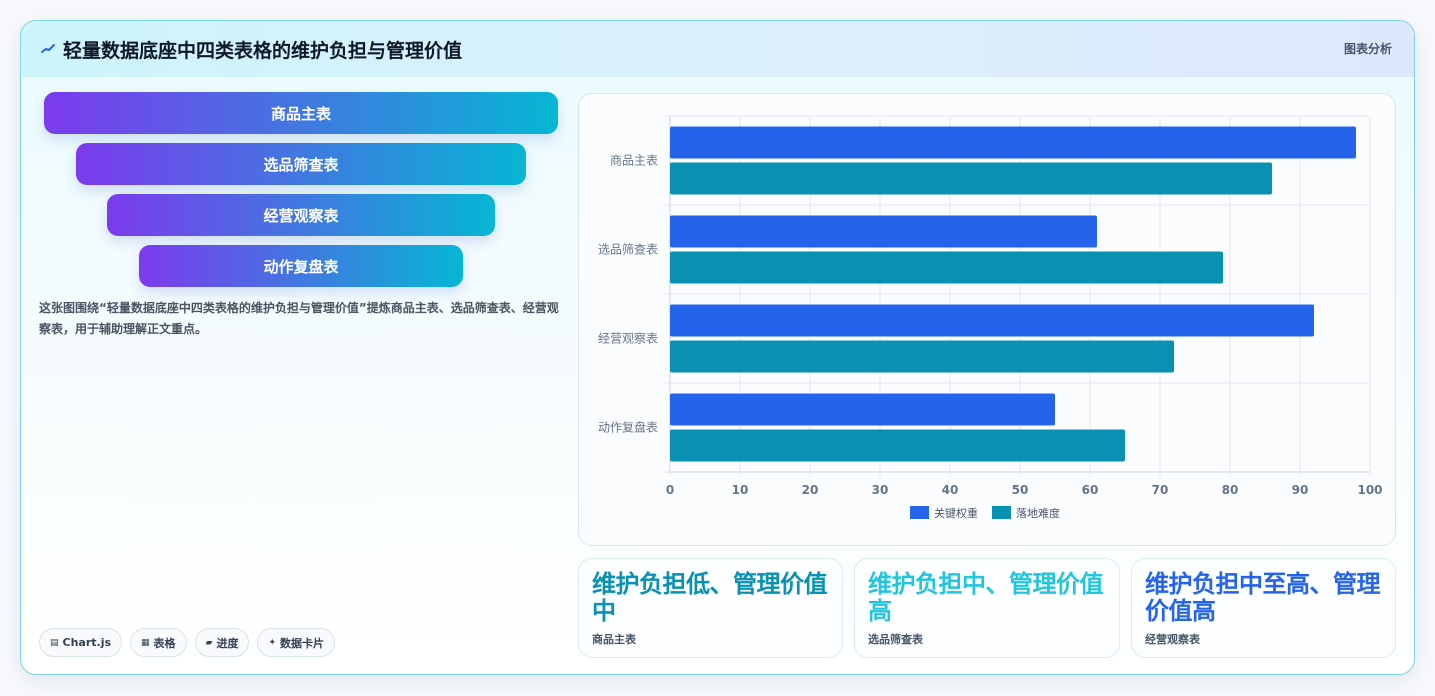 This screenshot has height=696, width=1435. I want to click on stat-value: 维护负担中、管理价值高, so click(986, 597).